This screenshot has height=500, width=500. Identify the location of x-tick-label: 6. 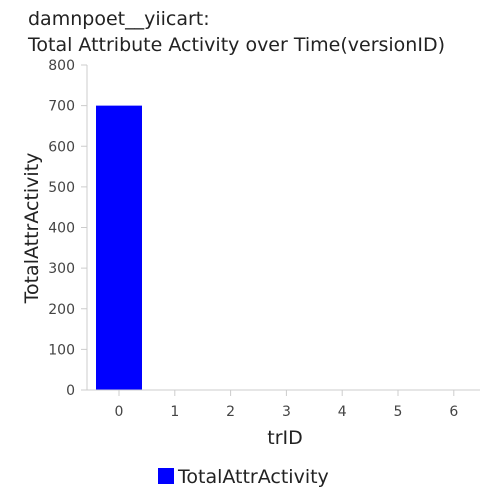
(453, 412).